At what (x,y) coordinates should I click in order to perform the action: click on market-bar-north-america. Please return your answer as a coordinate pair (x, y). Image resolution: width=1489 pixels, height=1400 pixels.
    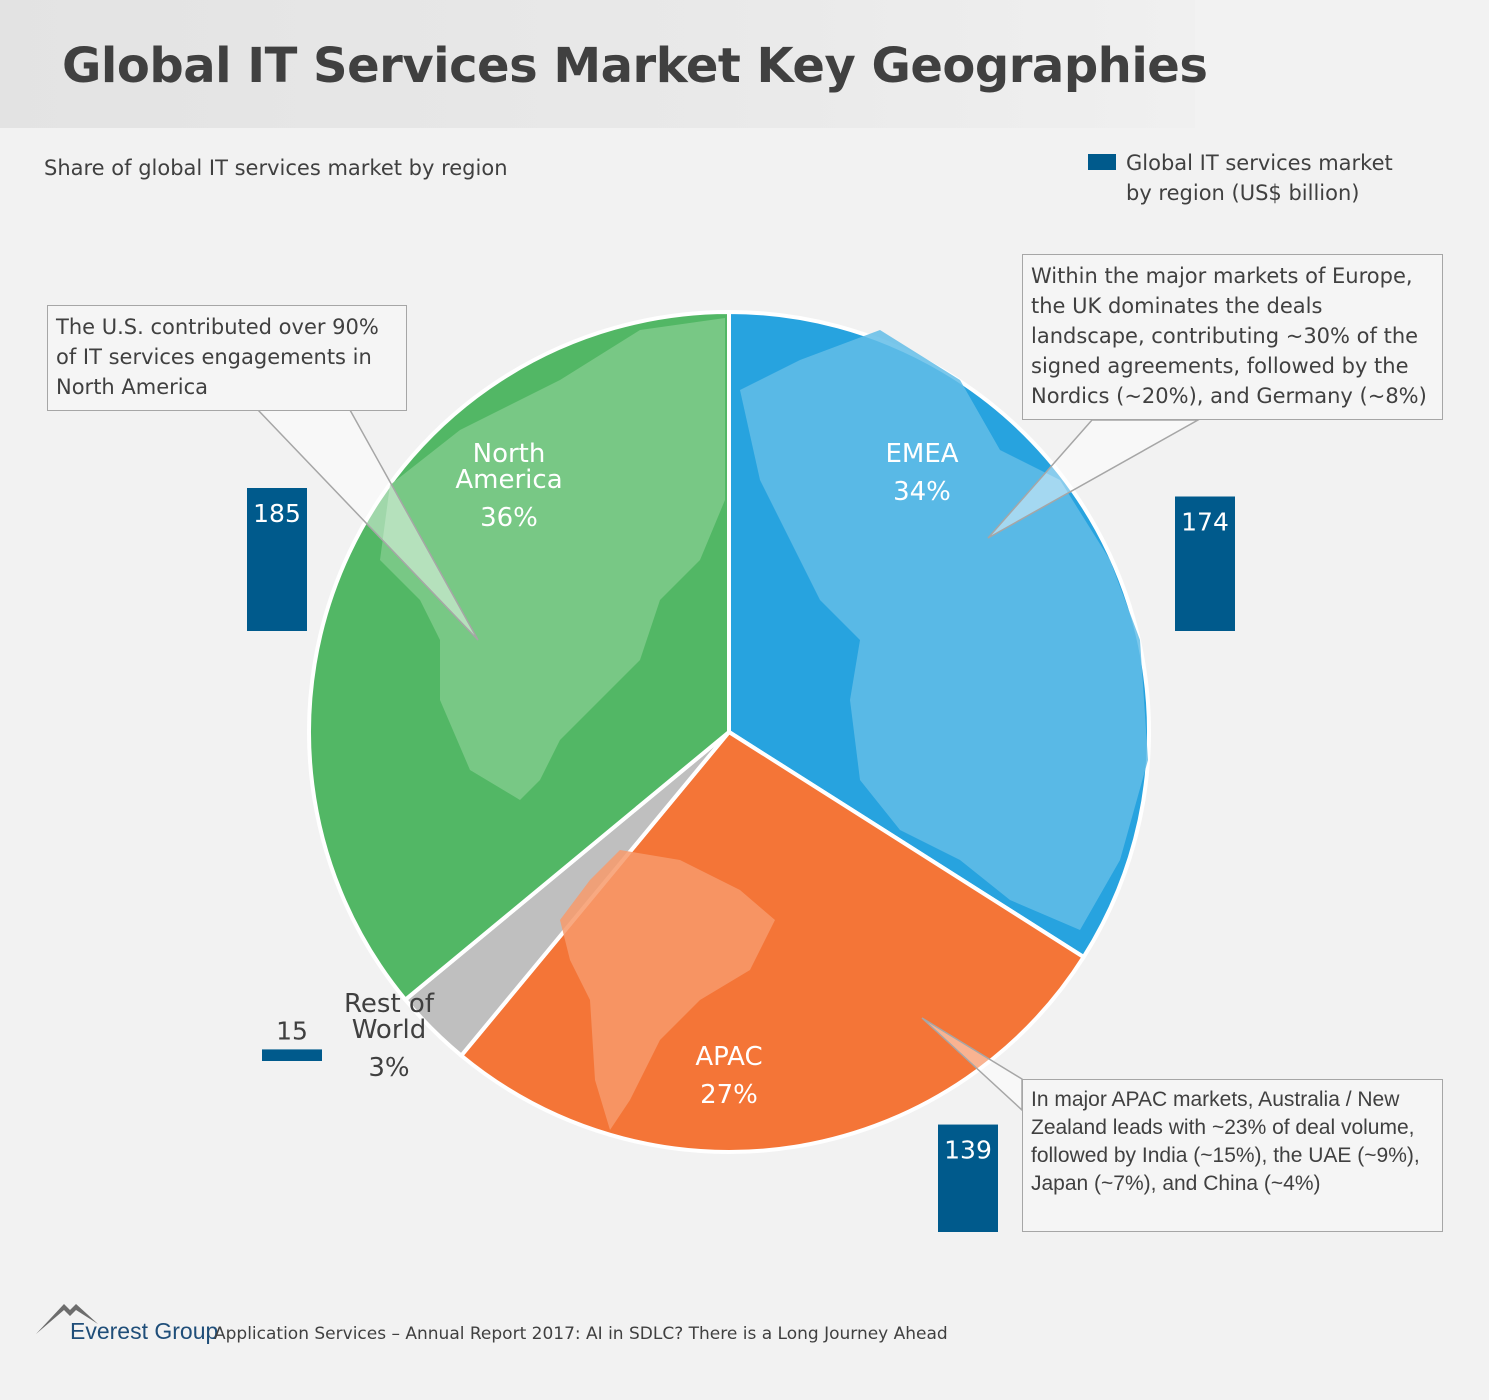
    Looking at the image, I should click on (277, 559).